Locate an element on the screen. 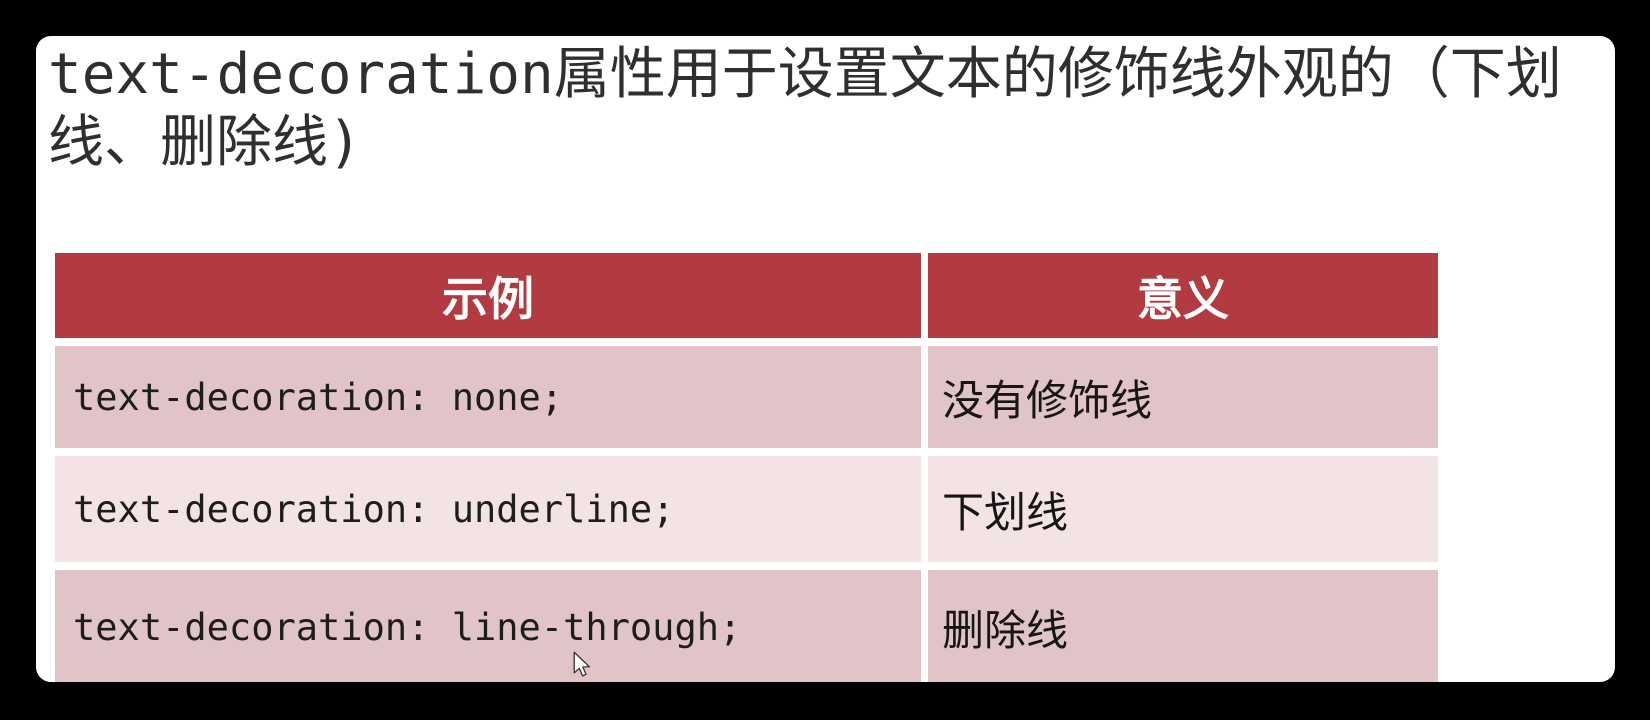  table-header-meaning: 意义 is located at coordinates (1183, 295).